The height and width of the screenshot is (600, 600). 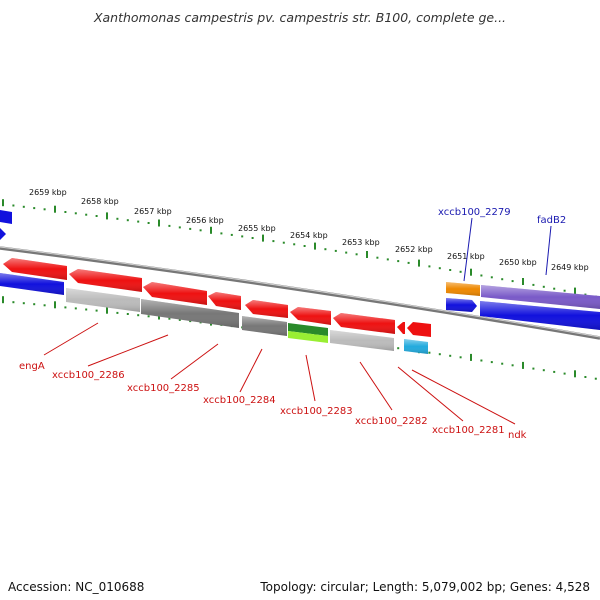 What do you see at coordinates (6, 217) in the screenshot?
I see `gene-left-edge-upper` at bounding box center [6, 217].